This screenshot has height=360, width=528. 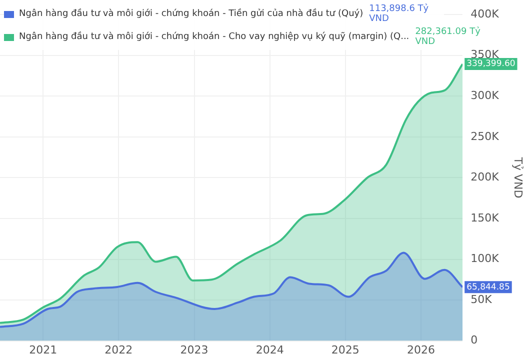 What do you see at coordinates (474, 340) in the screenshot?
I see `y-tick-label: 0` at bounding box center [474, 340].